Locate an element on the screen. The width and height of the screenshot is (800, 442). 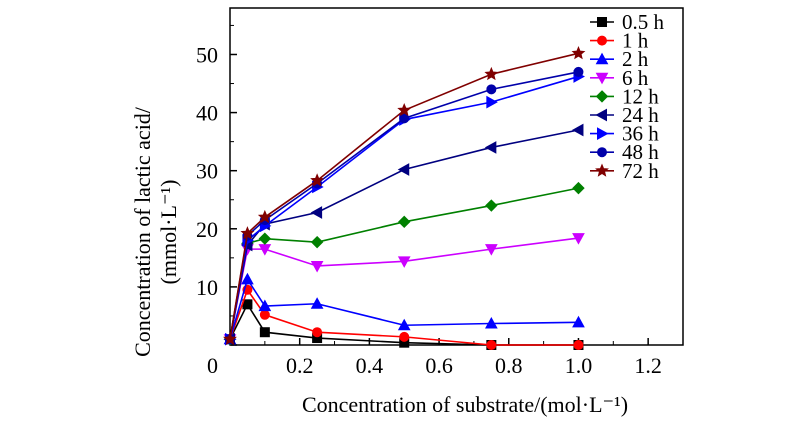
y-axis-title-line1: Concentration of lactic acid/ is located at coordinates (142, 231).